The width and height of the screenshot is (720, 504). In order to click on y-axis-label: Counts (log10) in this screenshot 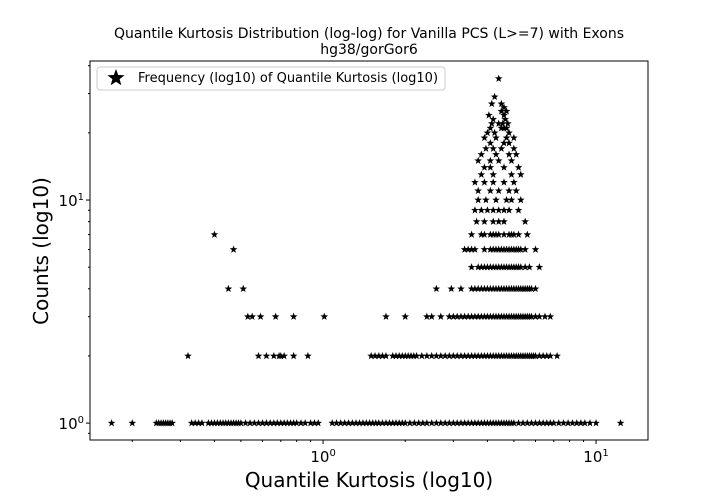, I will do `click(41, 251)`.